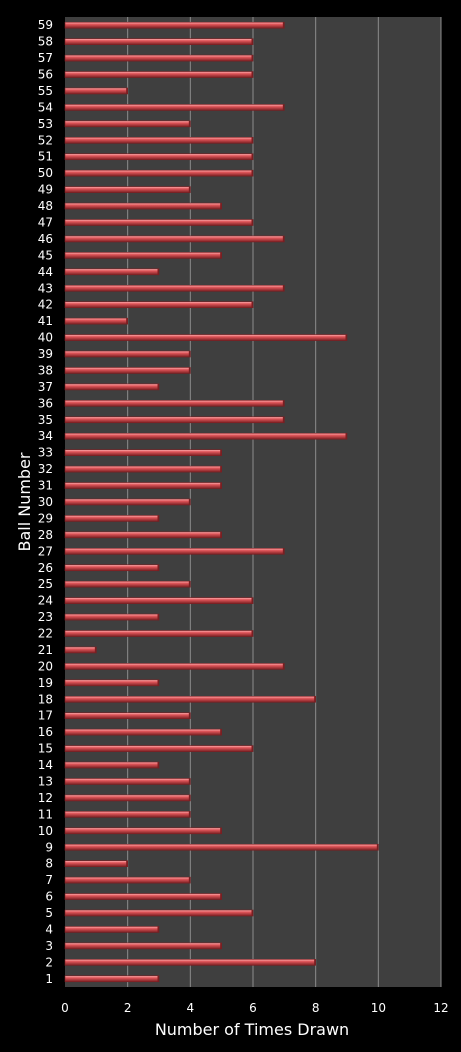  I want to click on x-tick-label: 8, so click(316, 1008).